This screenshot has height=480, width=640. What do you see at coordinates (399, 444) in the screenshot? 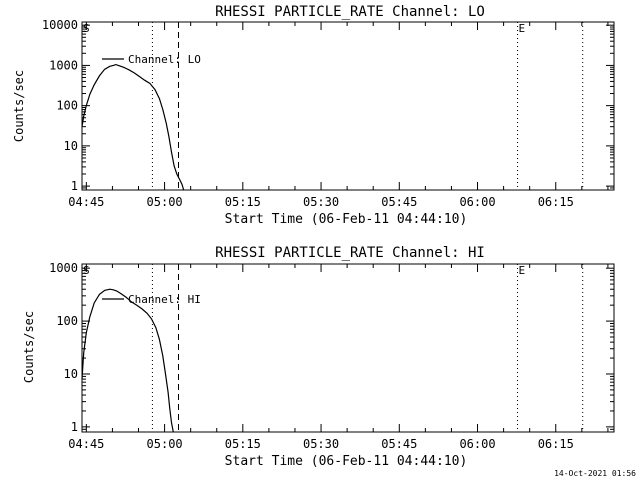
I see `x-tick-label-hi: 05:45` at bounding box center [399, 444].